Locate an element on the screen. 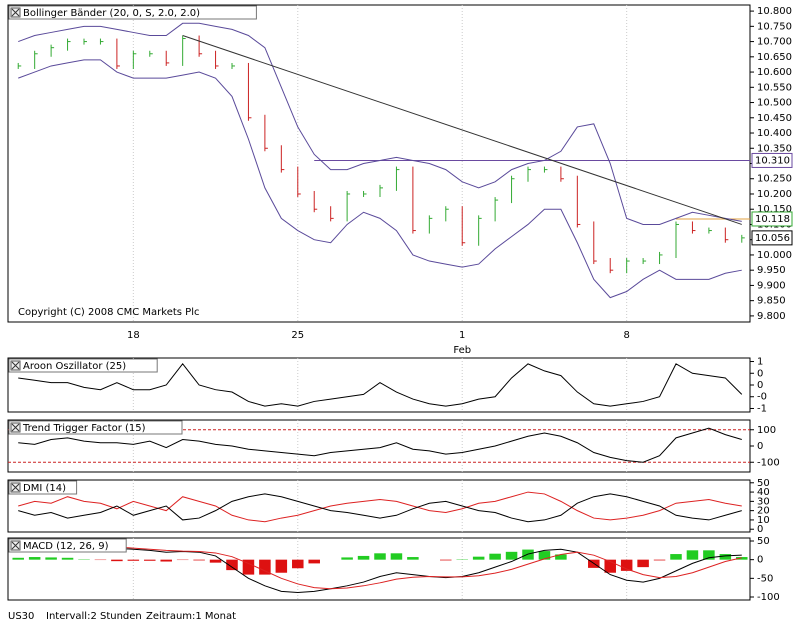  panel-title: Aroon Oszillator (25) is located at coordinates (74, 366).